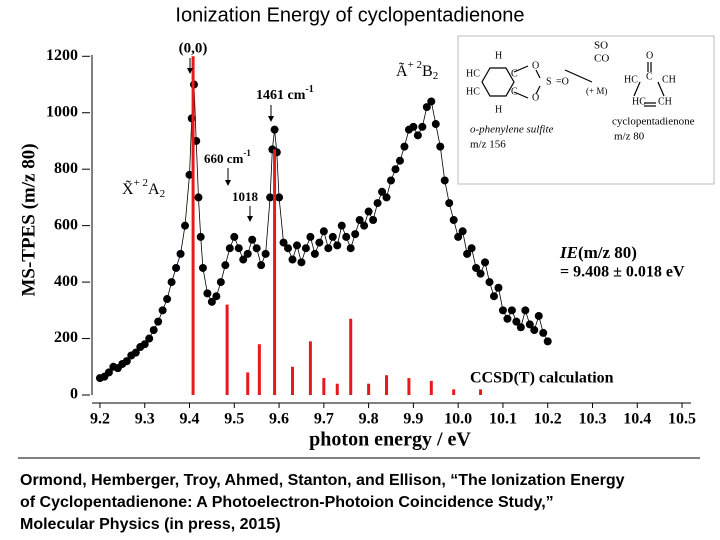 Image resolution: width=720 pixels, height=540 pixels. I want to click on annotation-part: IE, so click(568, 252).